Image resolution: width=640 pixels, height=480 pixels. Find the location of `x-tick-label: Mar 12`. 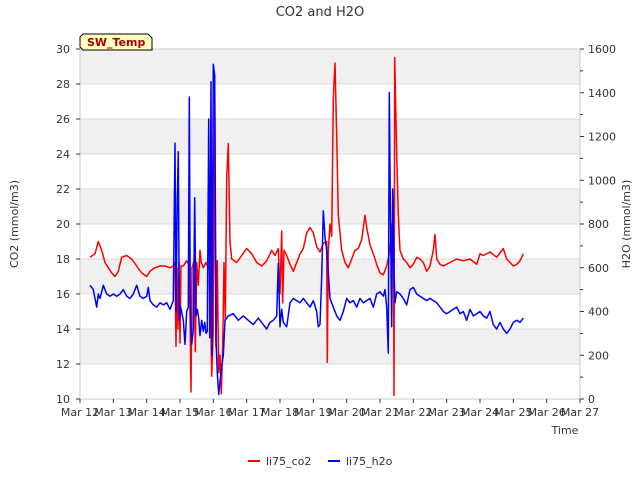

x-tick-label: Mar 12 is located at coordinates (80, 412).